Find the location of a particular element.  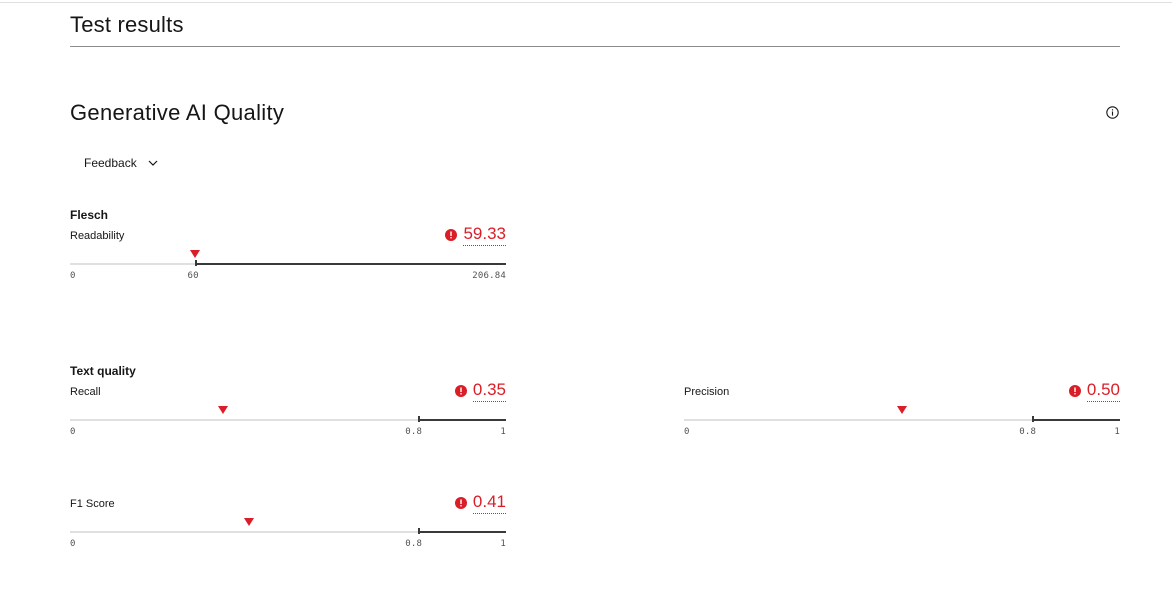

feedback-dropdown: Feedback is located at coordinates (121, 163).